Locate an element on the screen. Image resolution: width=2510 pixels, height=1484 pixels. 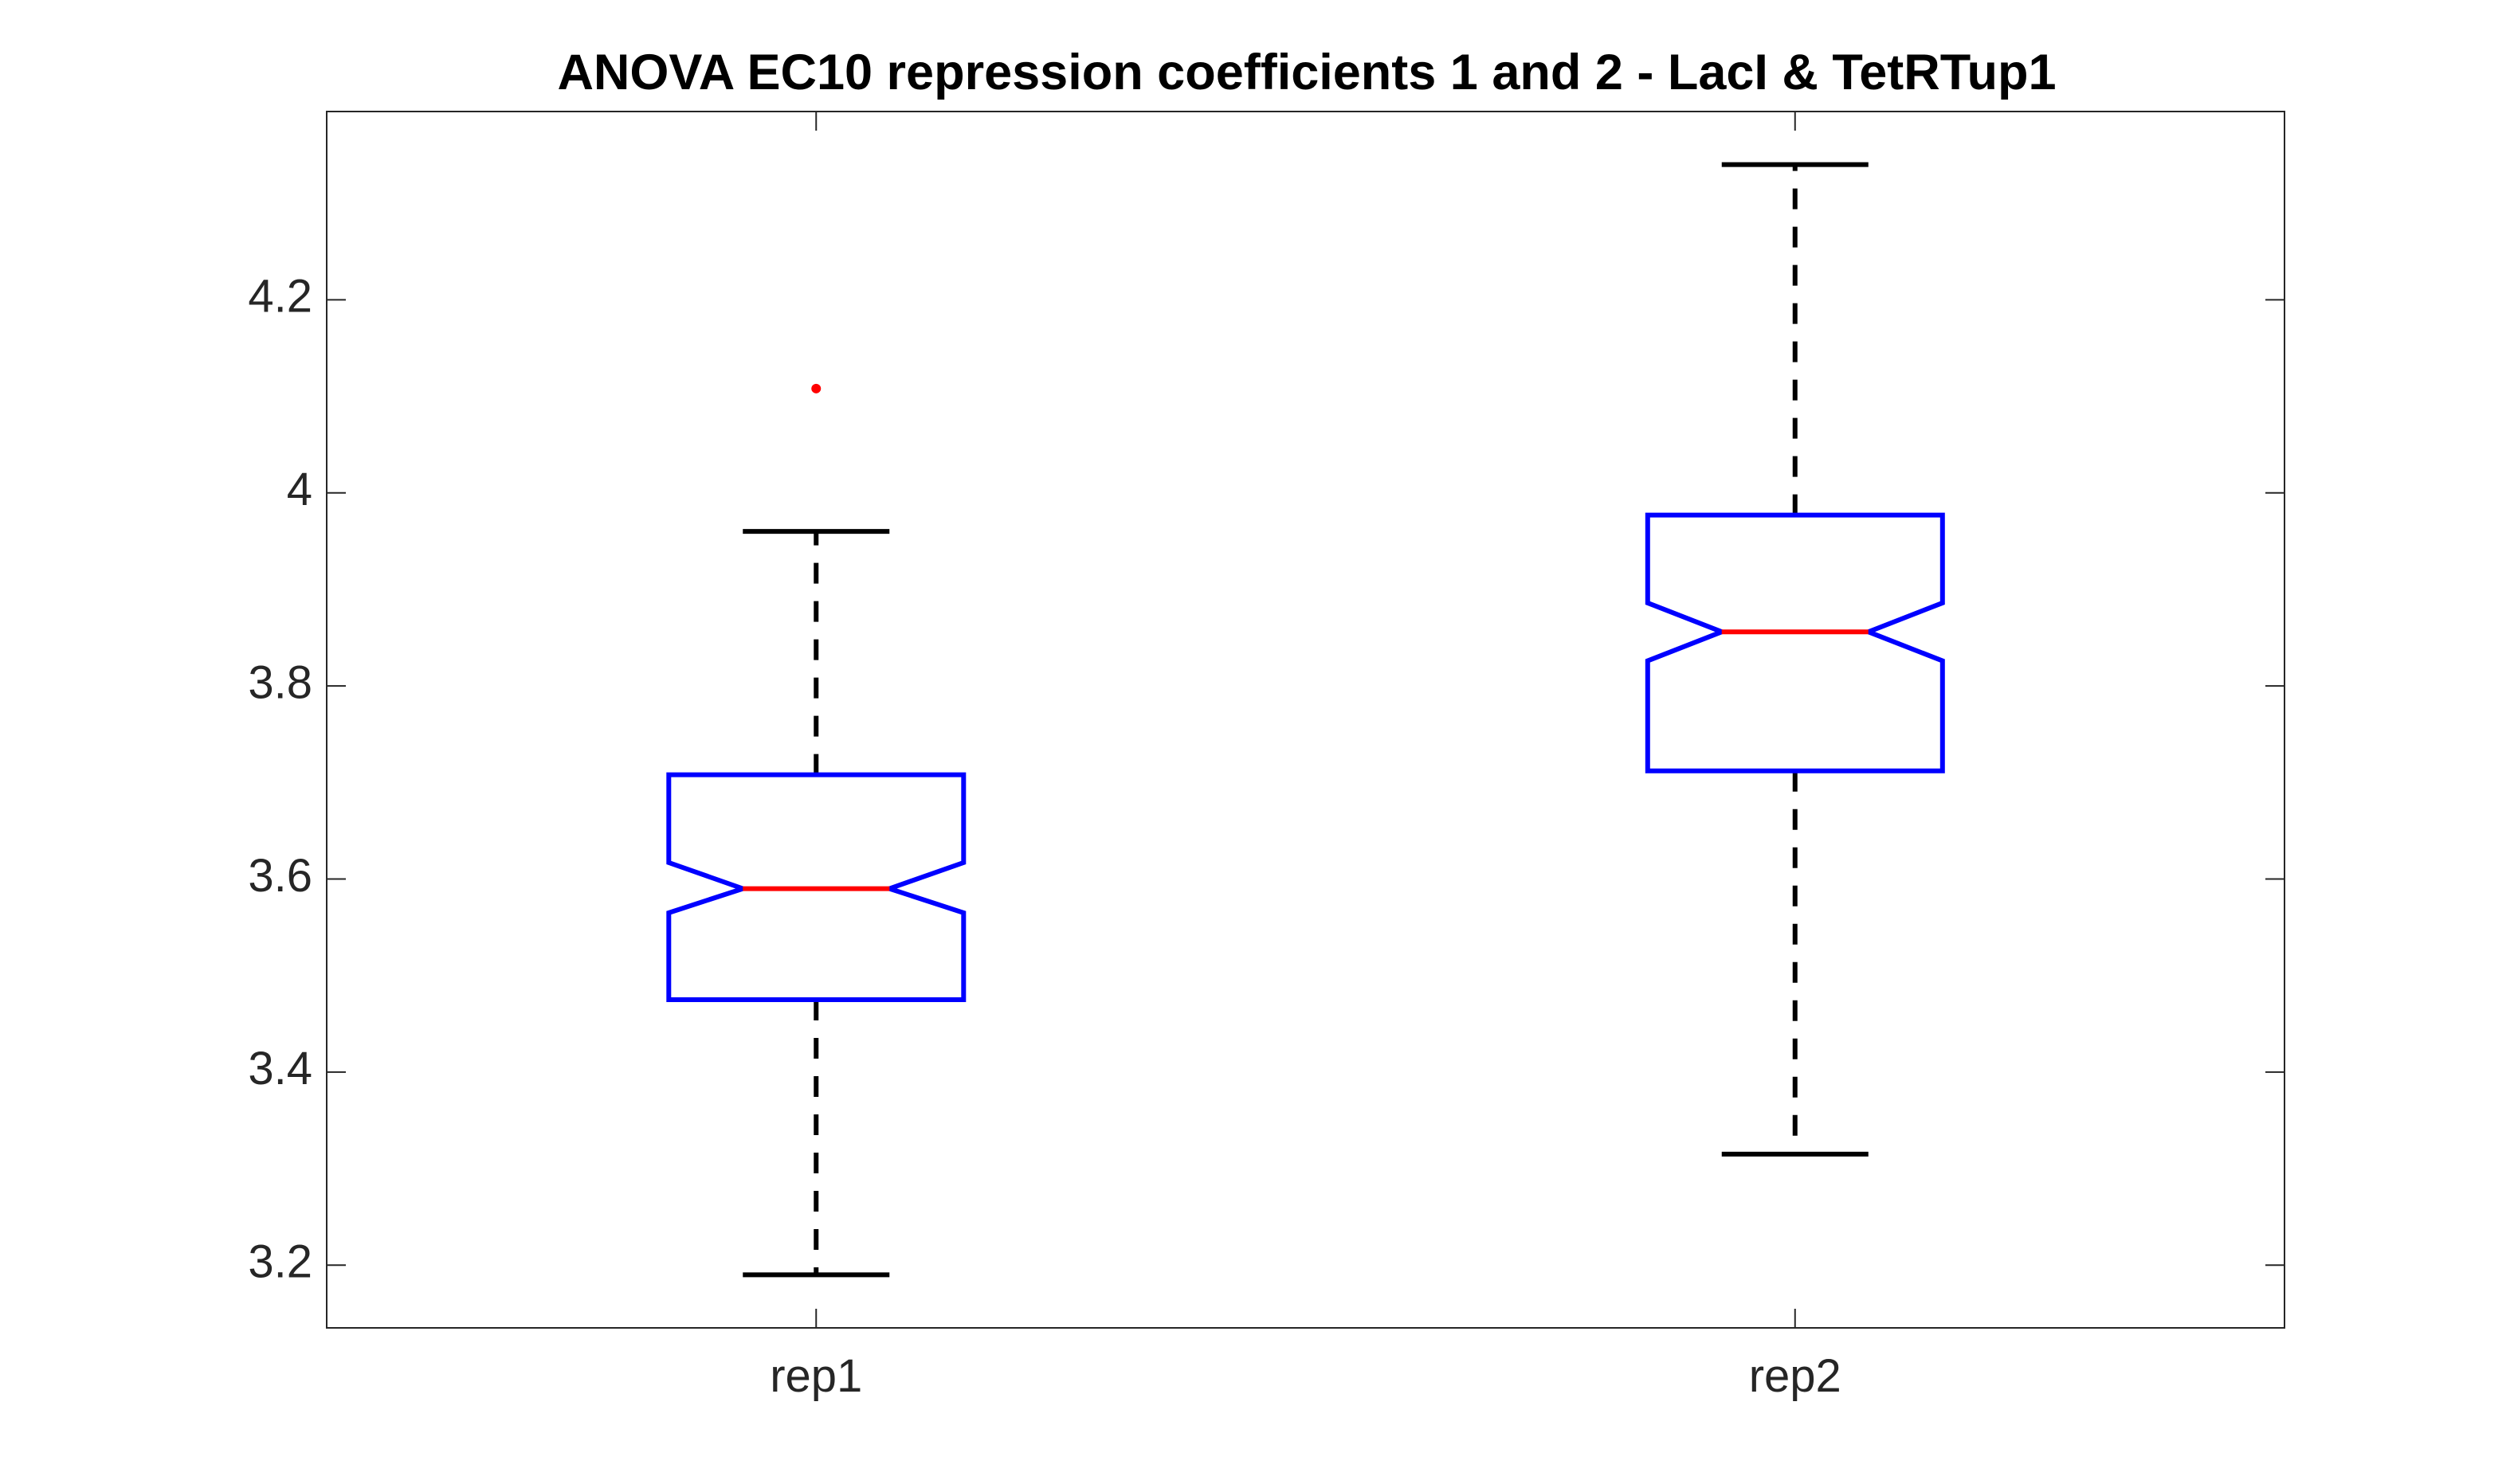
x-tick-label: rep1 is located at coordinates (816, 1376).